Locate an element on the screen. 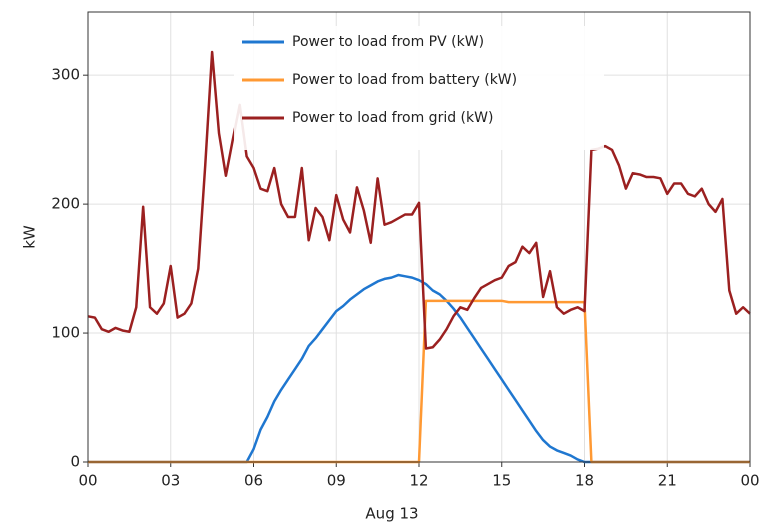 This screenshot has width=765, height=529. y-axis-label: kW is located at coordinates (30, 237).